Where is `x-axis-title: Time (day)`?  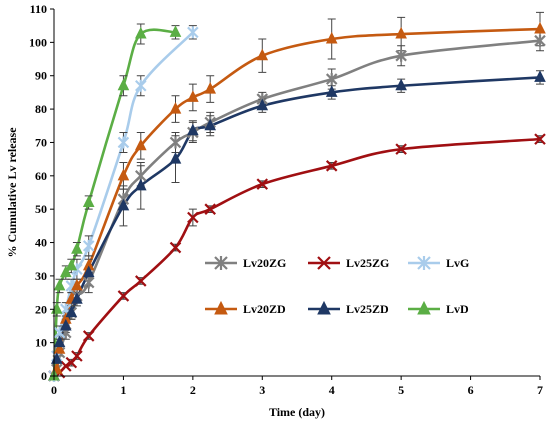 x-axis-title: Time (day) is located at coordinates (297, 412).